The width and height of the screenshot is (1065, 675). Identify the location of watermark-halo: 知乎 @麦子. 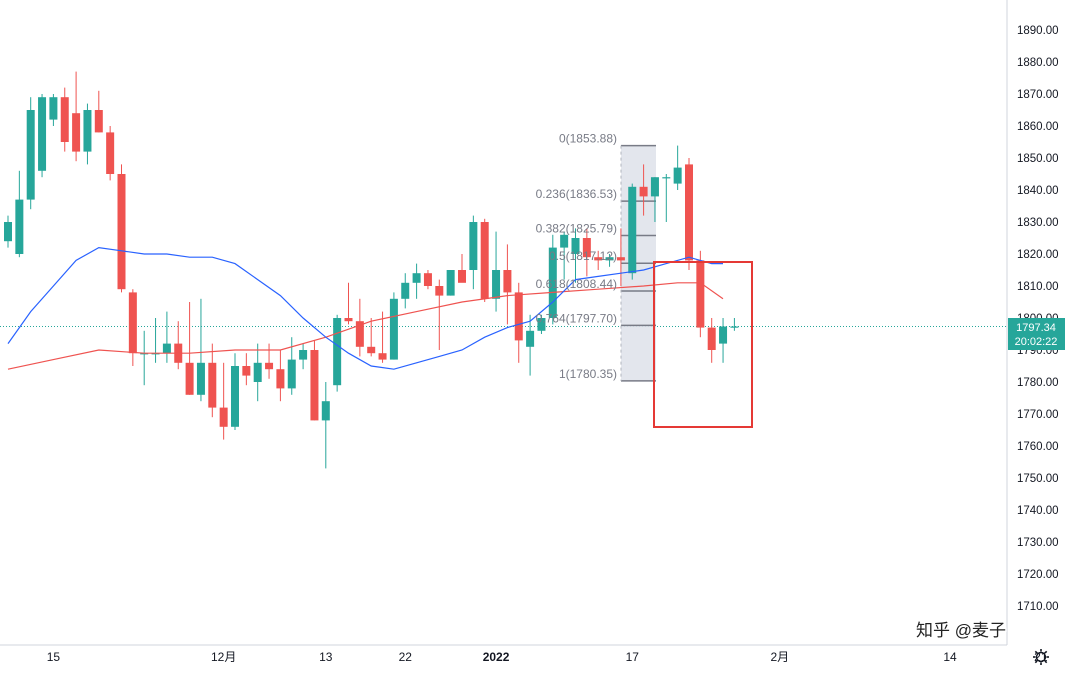
(961, 630).